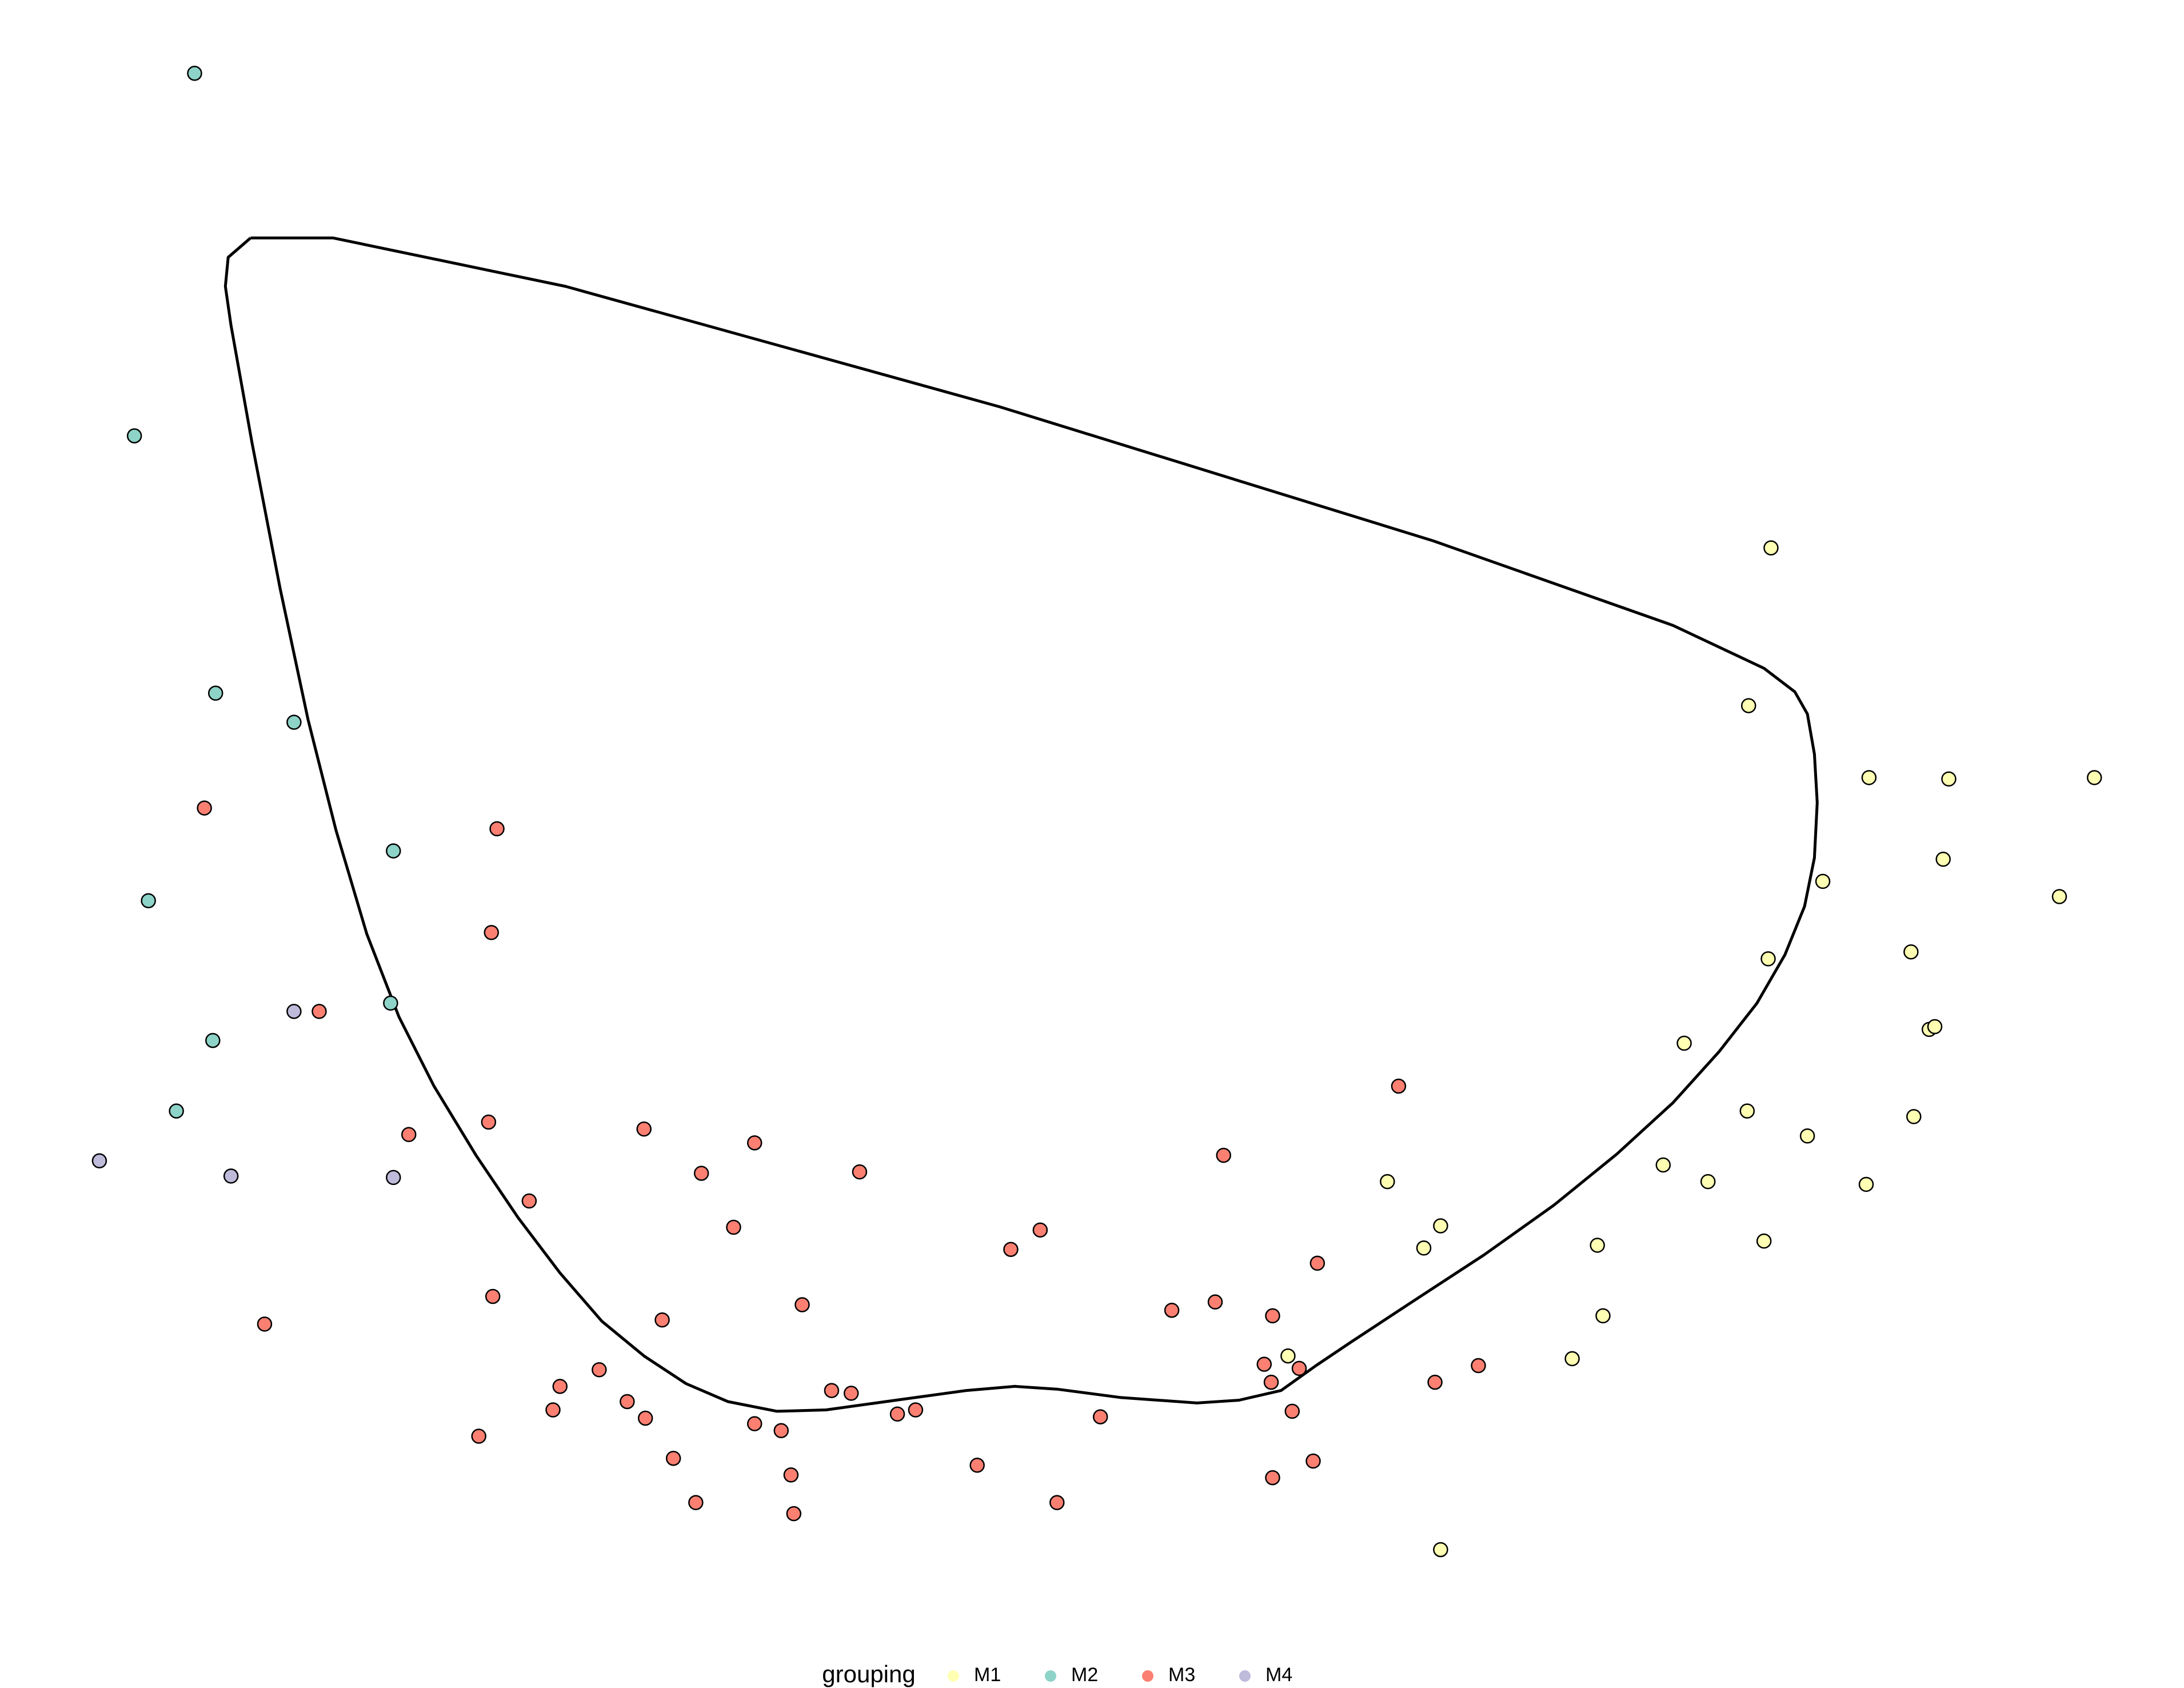  I want to click on legend-title: grouping, so click(868, 1674).